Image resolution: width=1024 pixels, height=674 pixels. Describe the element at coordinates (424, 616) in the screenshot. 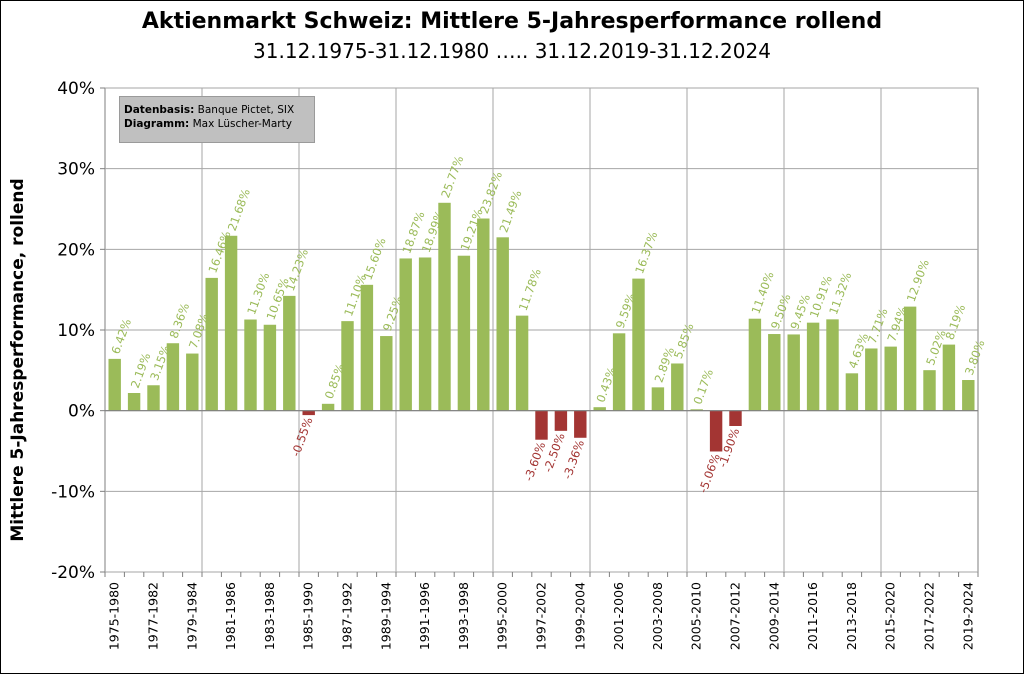

I see `x-tick-label: 1991-1996` at that location.